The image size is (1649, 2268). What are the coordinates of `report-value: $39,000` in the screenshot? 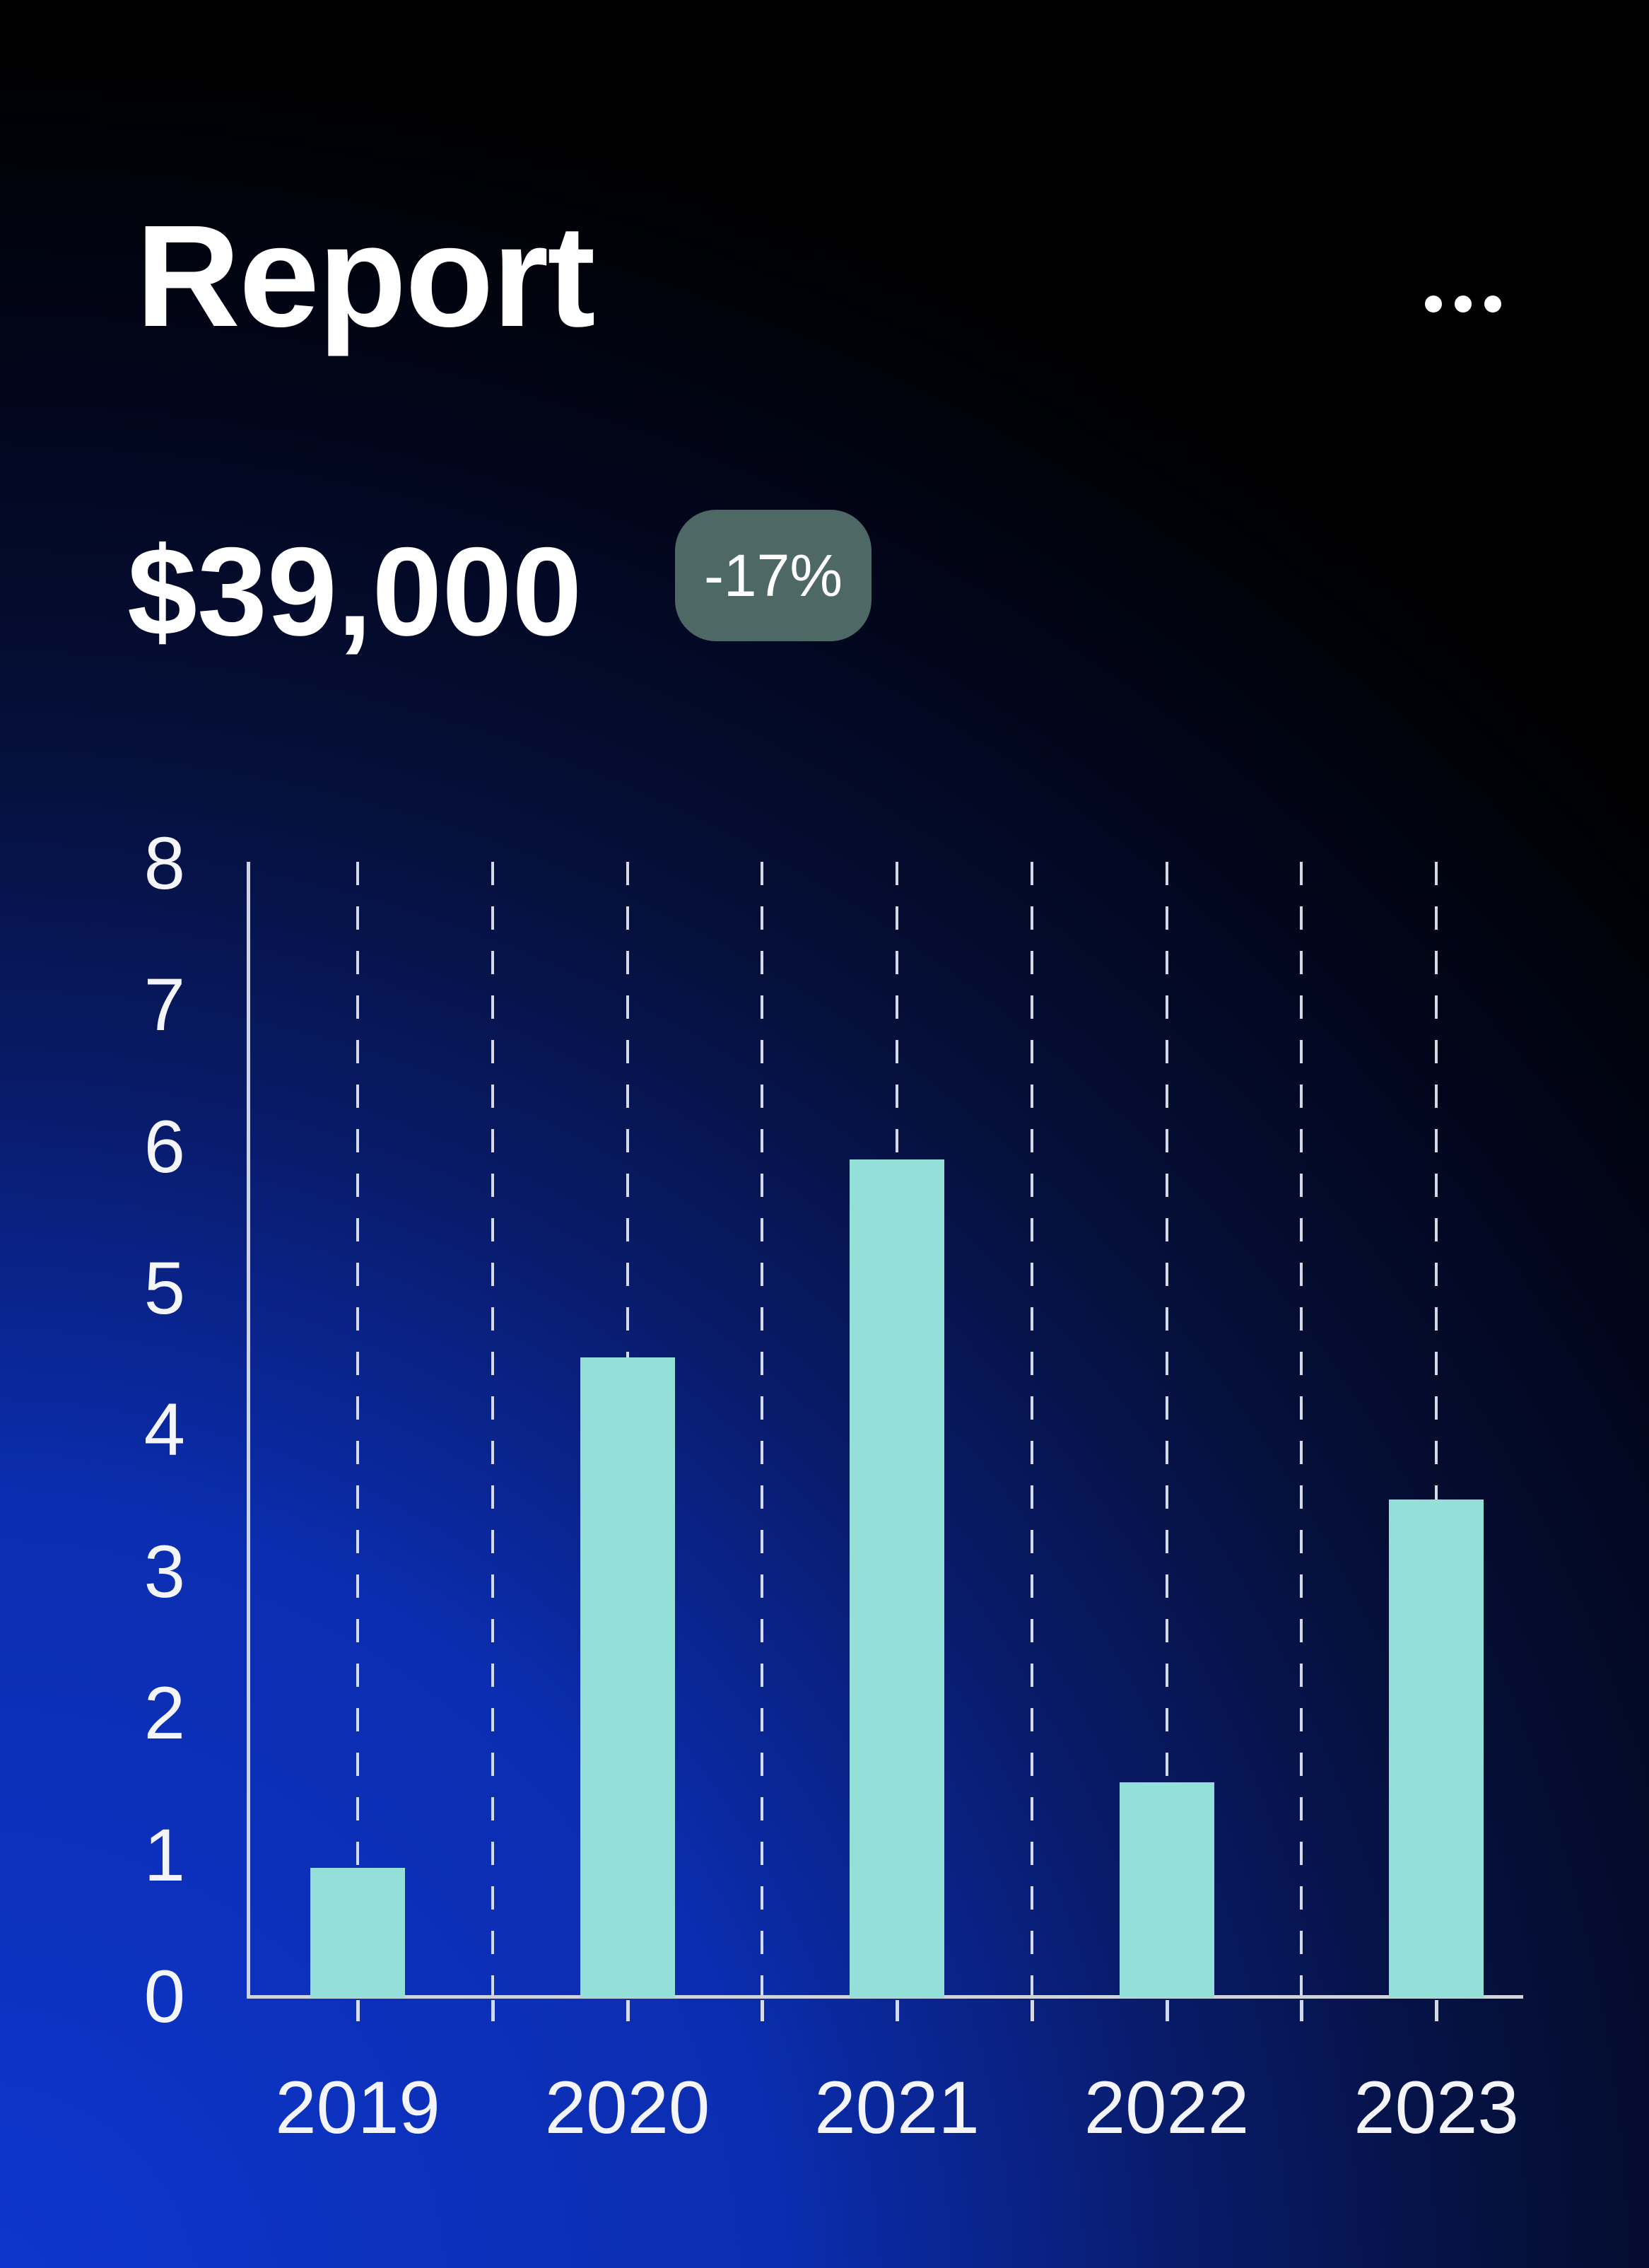 It's located at (354, 591).